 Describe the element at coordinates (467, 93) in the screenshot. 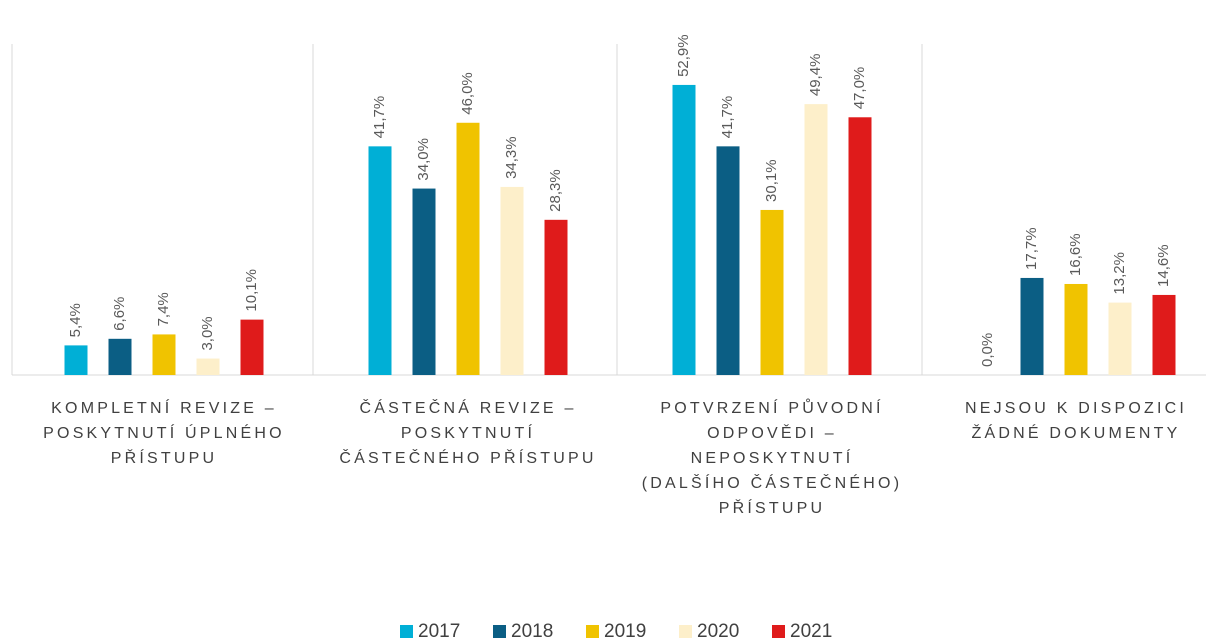

I see `value-label: 46,0%` at that location.